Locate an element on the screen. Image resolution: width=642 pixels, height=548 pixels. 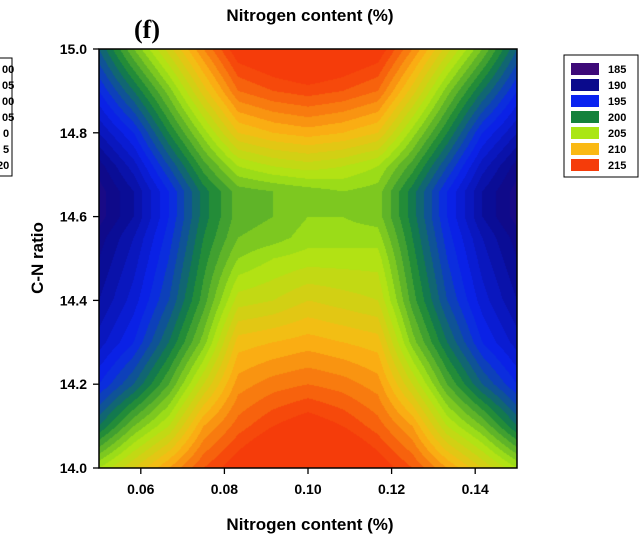
y-tick-label: 14.8 is located at coordinates (73, 133).